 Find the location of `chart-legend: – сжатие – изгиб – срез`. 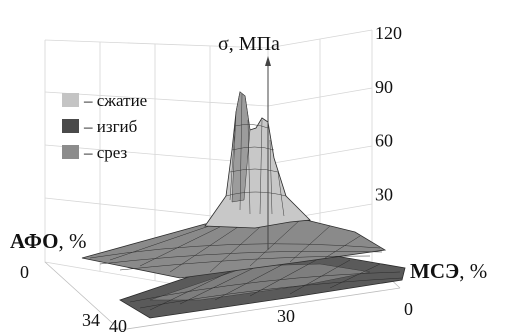

chart-legend: – сжатие – изгиб – срез is located at coordinates (104, 126).